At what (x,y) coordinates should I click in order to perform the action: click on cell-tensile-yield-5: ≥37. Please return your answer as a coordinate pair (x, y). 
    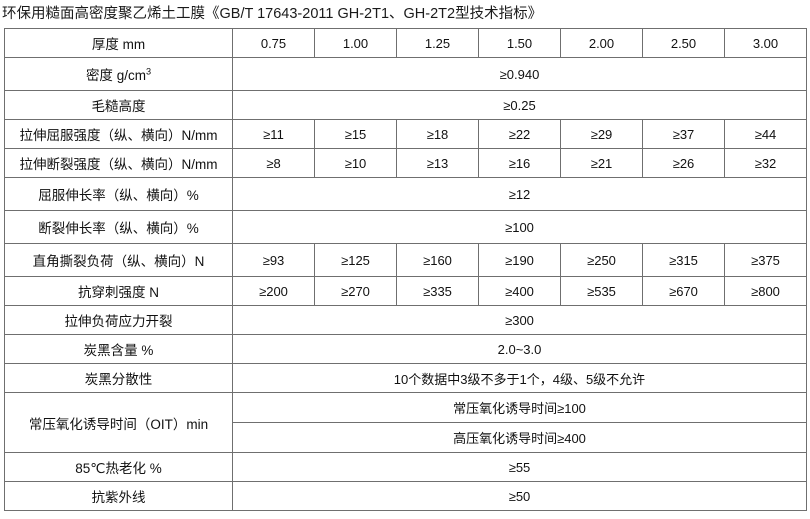
    Looking at the image, I should click on (683, 134).